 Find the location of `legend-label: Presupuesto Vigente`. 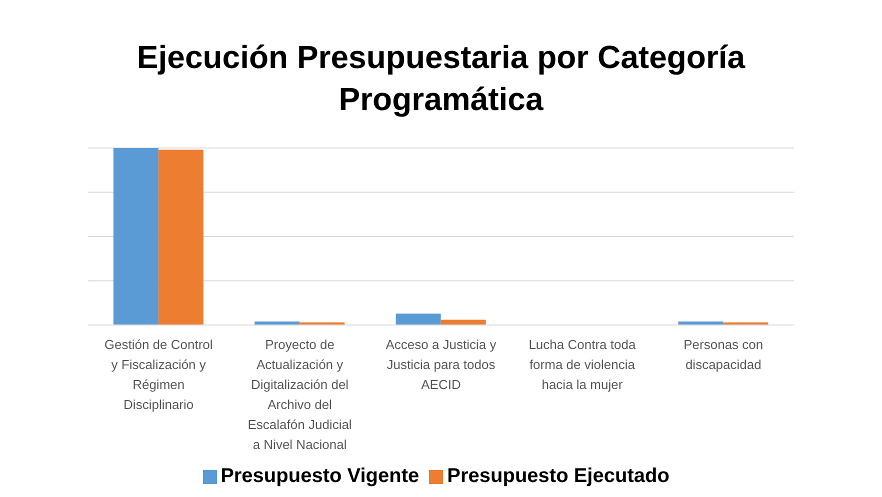

legend-label: Presupuesto Vigente is located at coordinates (320, 476).